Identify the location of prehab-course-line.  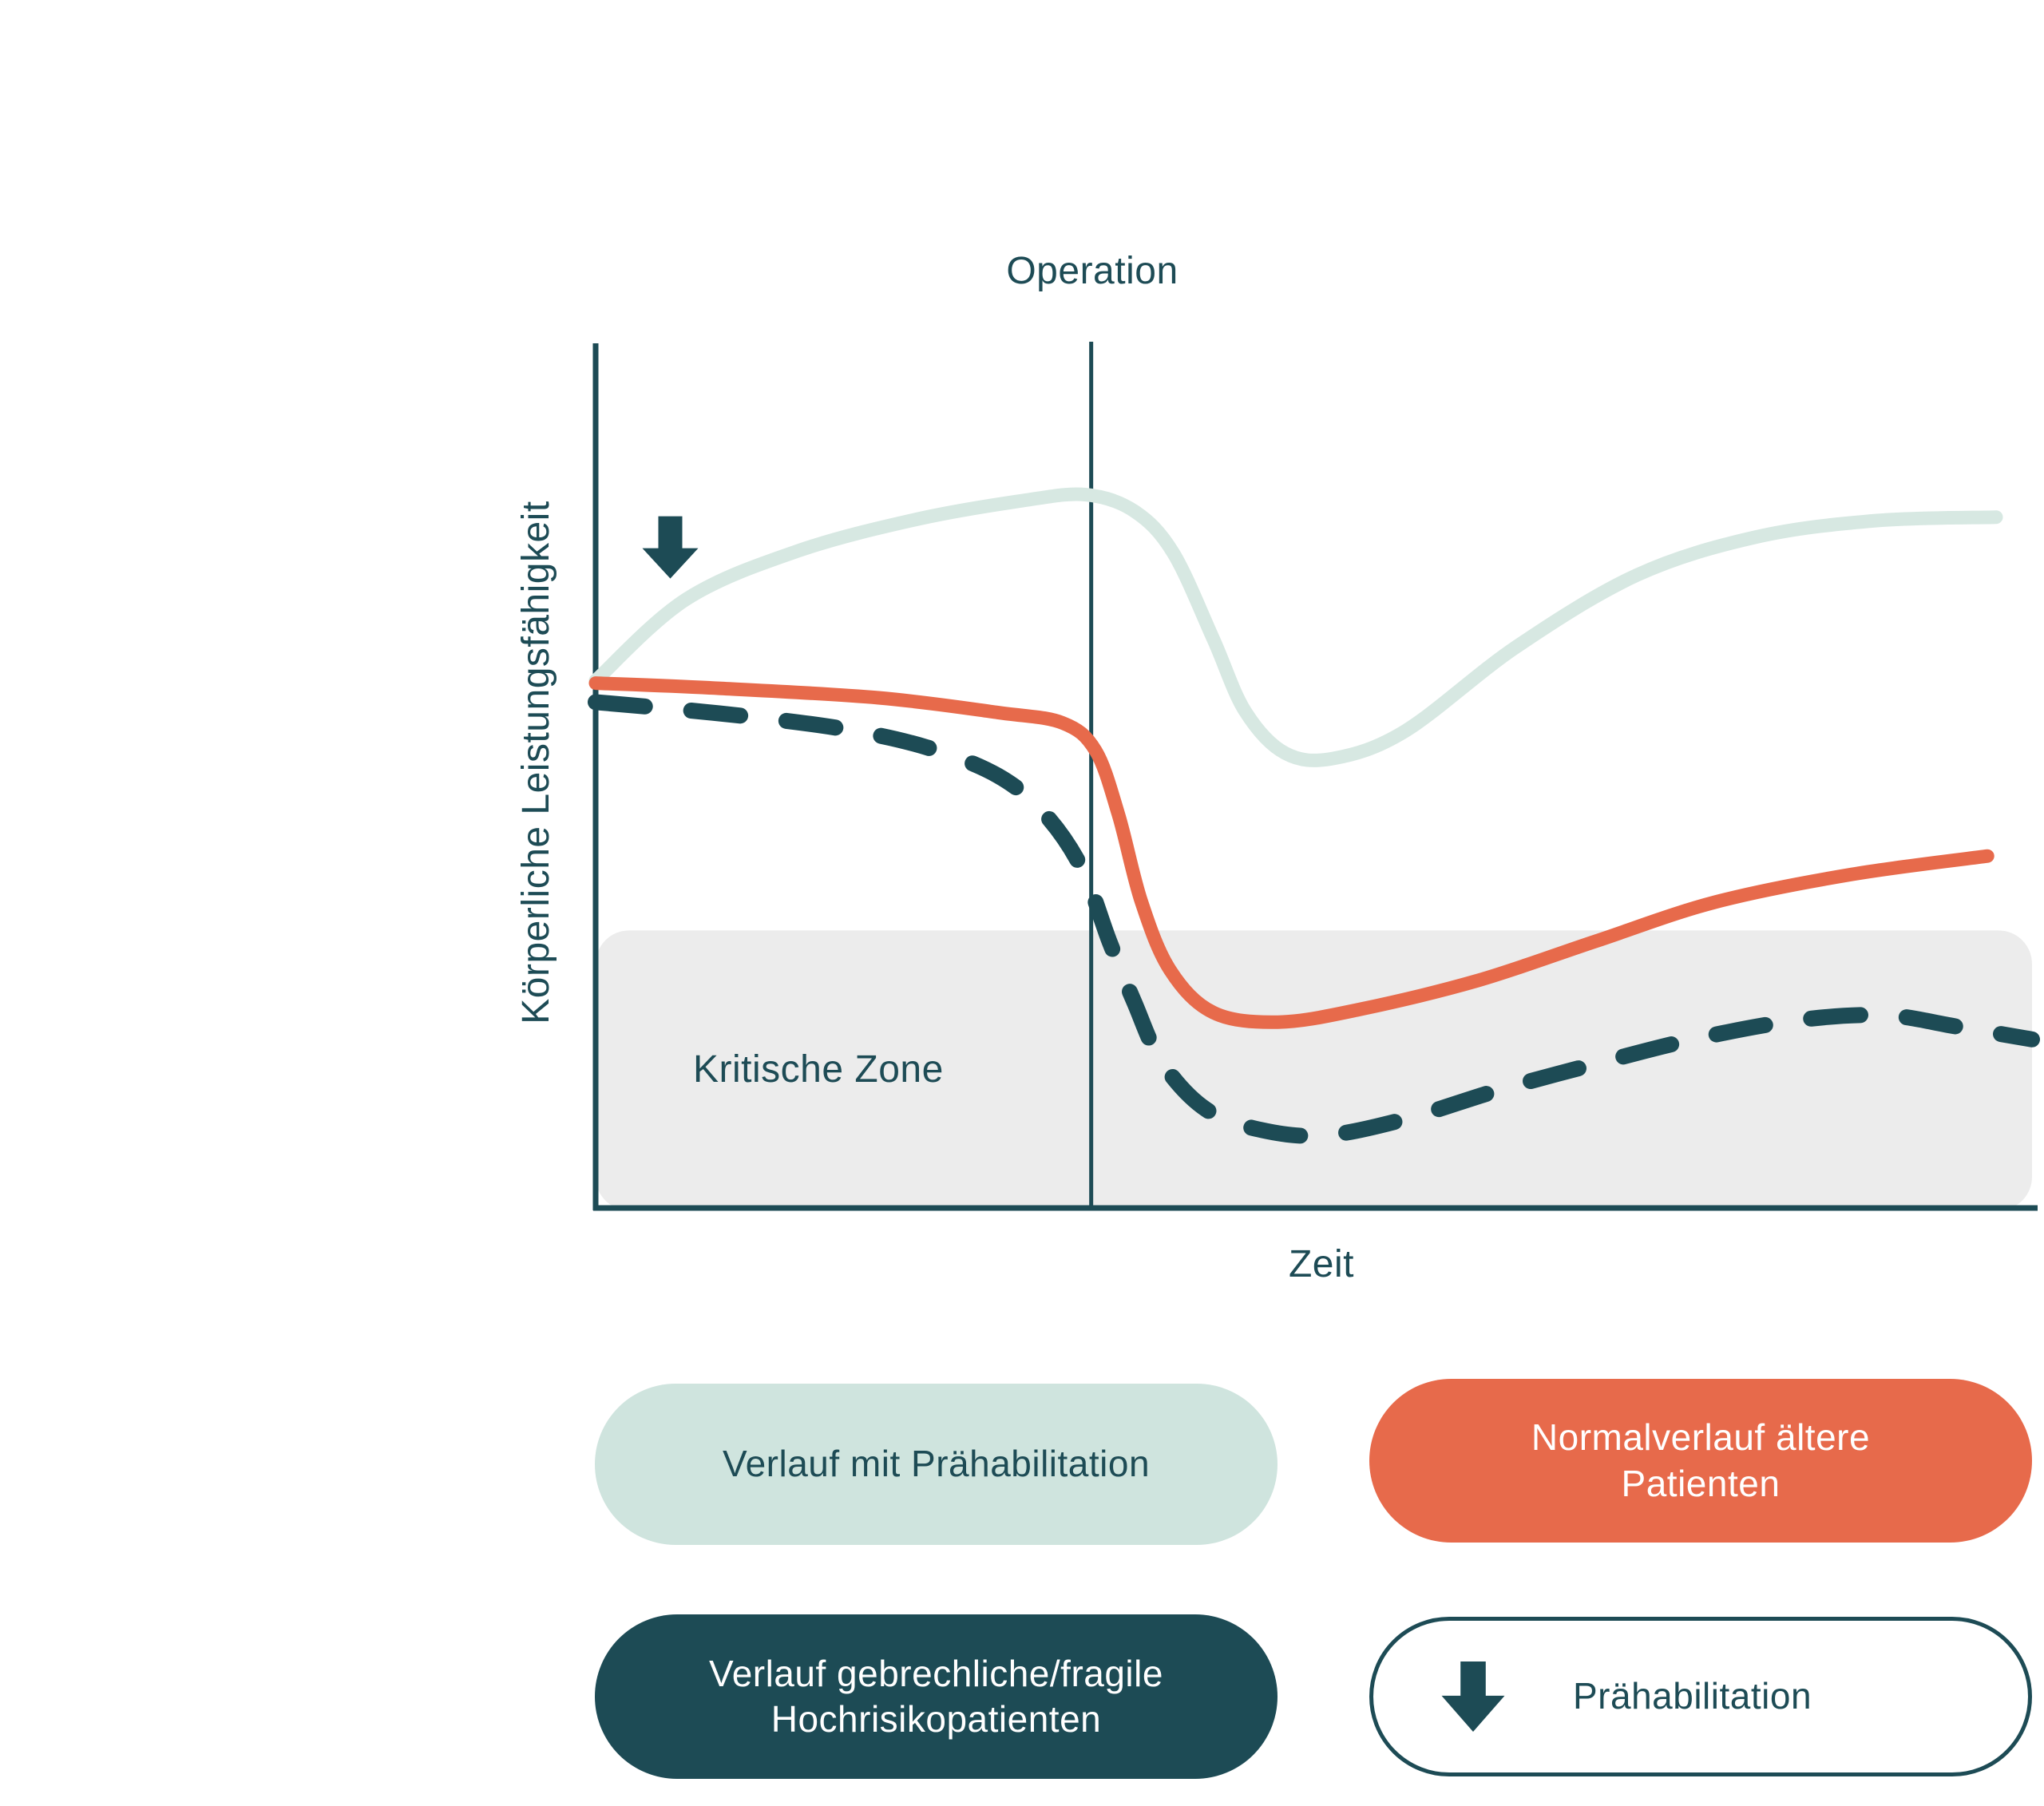
(1295, 627).